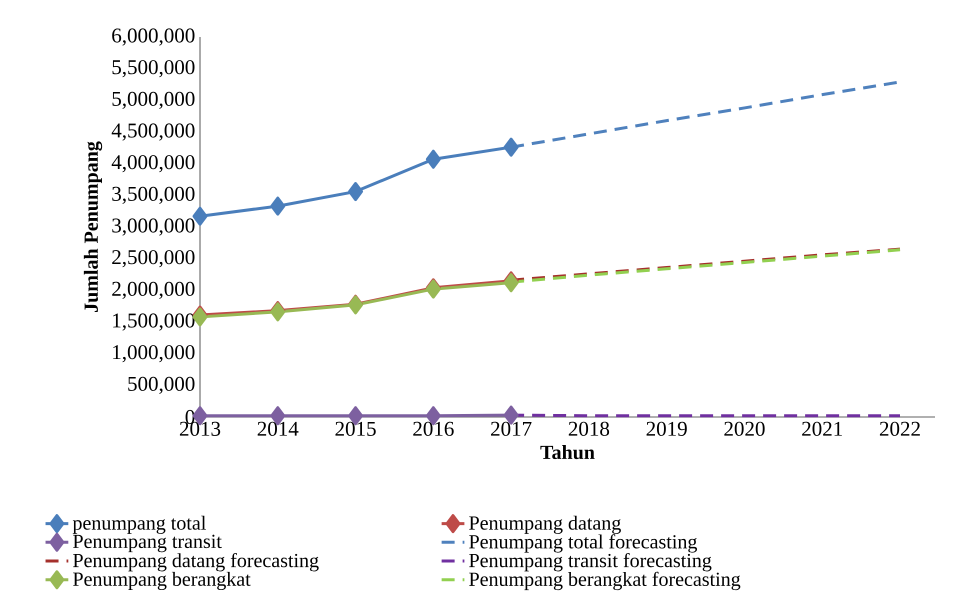 This screenshot has width=963, height=608. Describe the element at coordinates (139, 525) in the screenshot. I see `legend-label: penumpang total` at that location.